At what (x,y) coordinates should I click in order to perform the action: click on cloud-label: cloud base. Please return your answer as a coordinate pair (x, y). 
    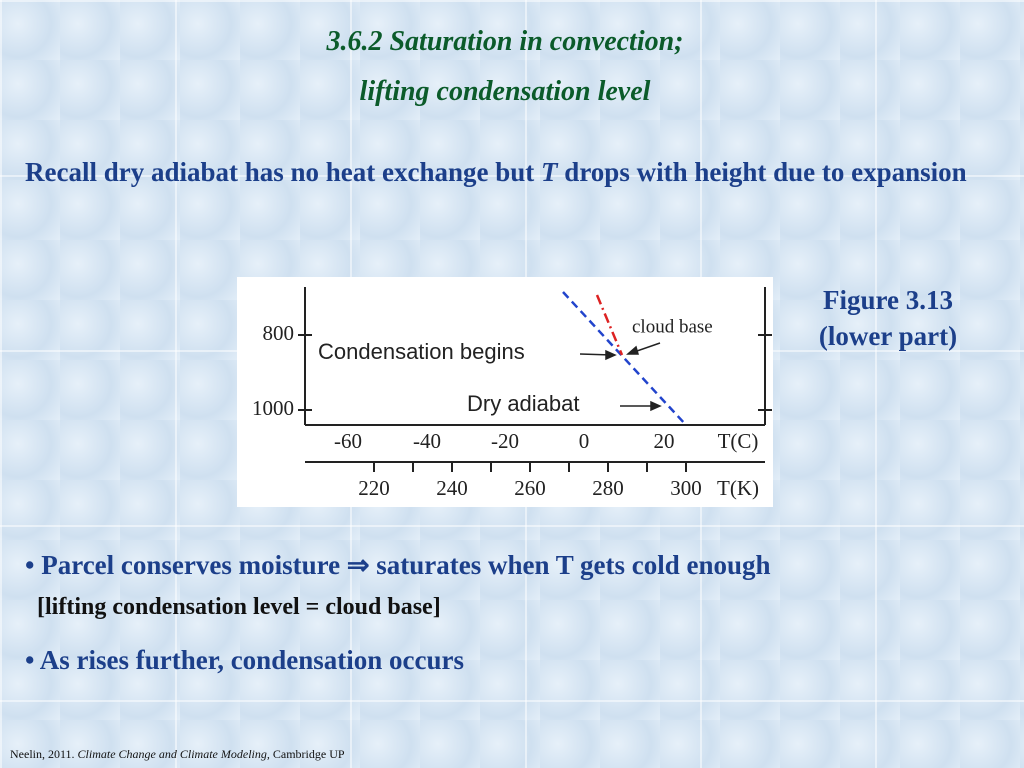
    Looking at the image, I should click on (672, 326).